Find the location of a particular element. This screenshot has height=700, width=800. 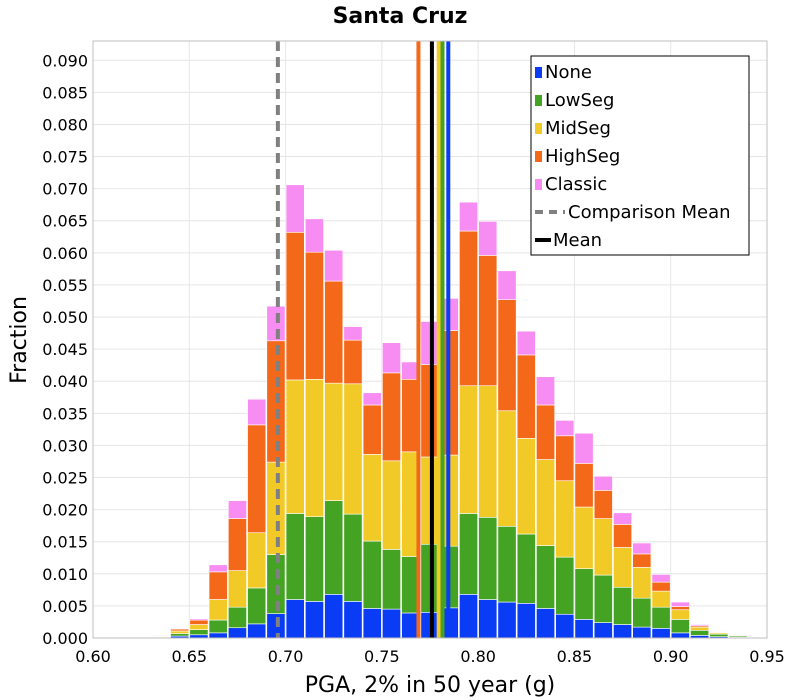

y-tick-label: 0.025 is located at coordinates (65, 478).